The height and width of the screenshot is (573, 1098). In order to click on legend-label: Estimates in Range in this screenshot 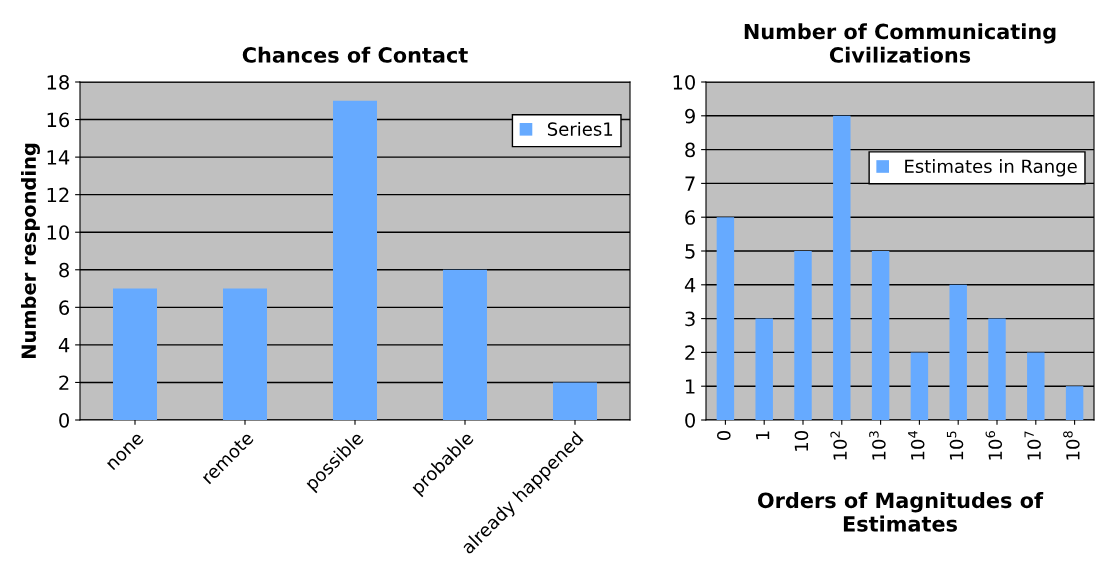, I will do `click(991, 168)`.